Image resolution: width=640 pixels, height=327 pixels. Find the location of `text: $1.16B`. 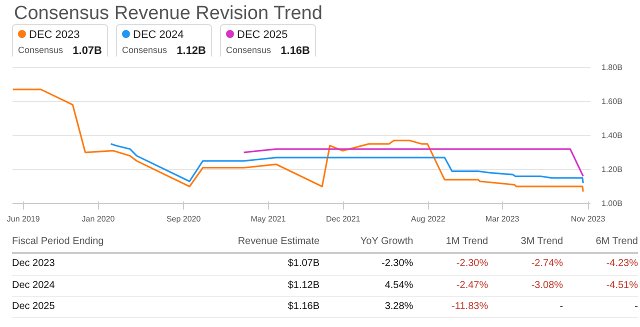

text: $1.16B is located at coordinates (303, 307).